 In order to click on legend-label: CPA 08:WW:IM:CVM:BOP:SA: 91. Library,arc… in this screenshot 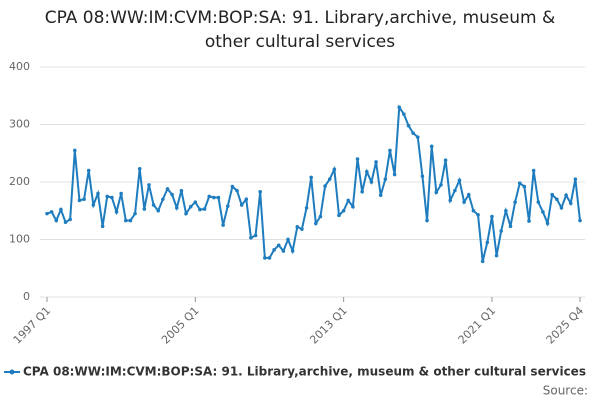, I will do `click(304, 372)`.